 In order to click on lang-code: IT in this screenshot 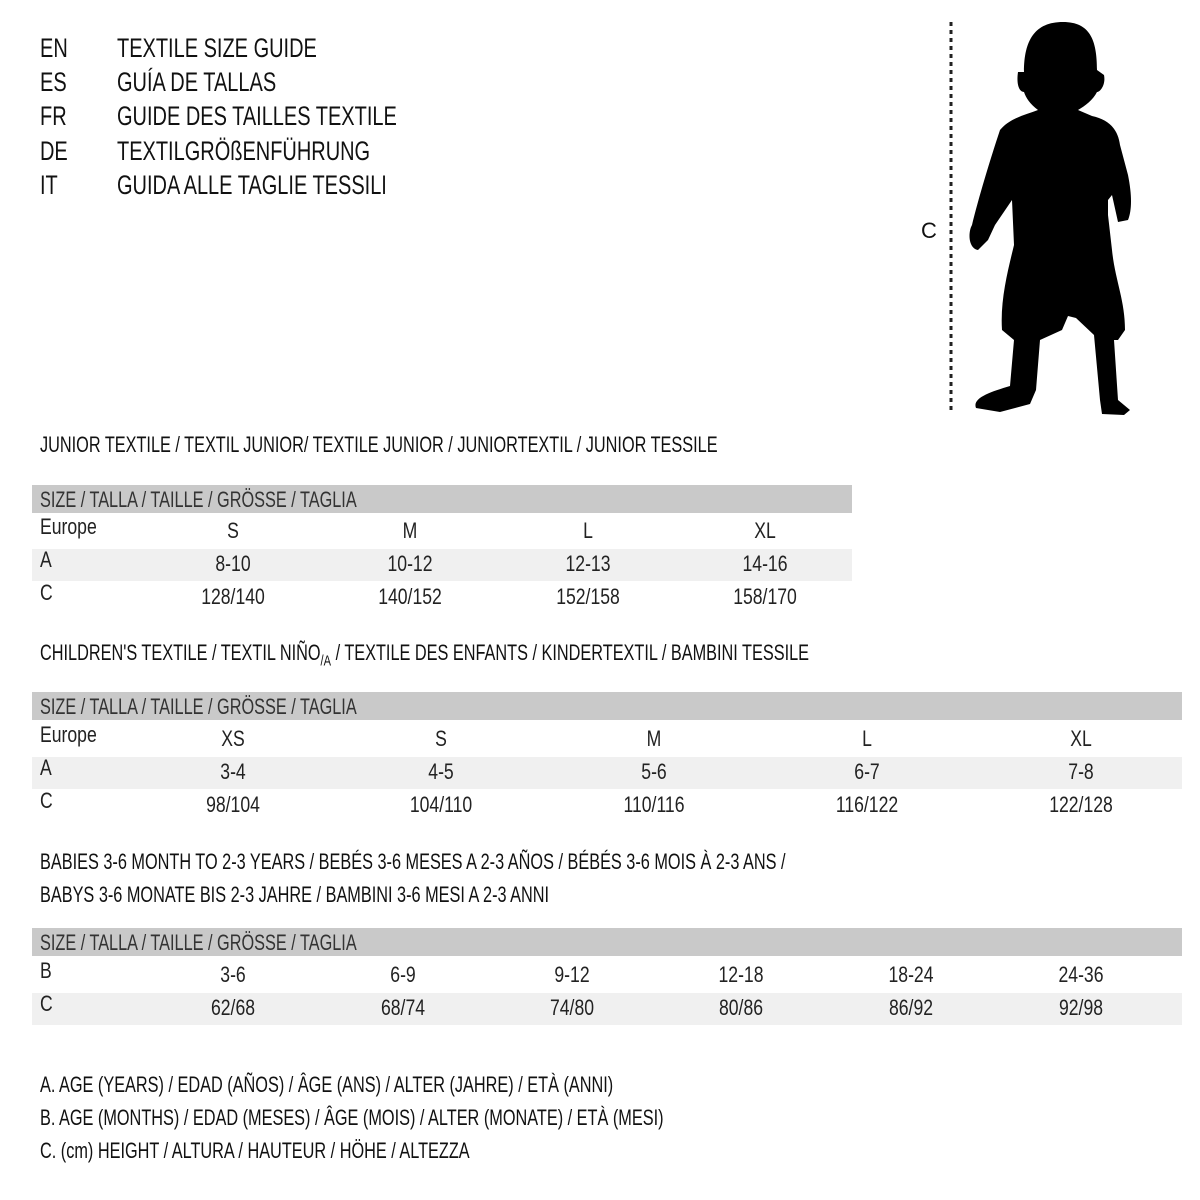, I will do `click(49, 185)`.